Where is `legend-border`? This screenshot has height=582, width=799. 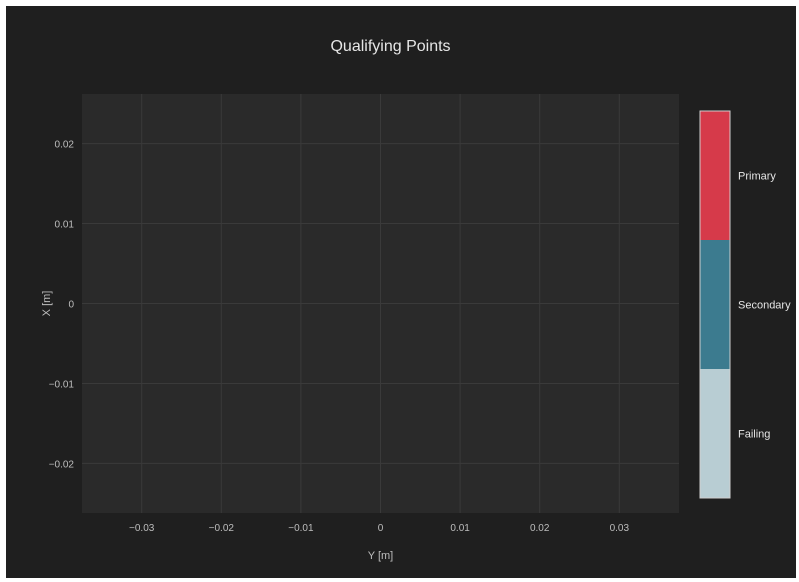 legend-border is located at coordinates (715, 304).